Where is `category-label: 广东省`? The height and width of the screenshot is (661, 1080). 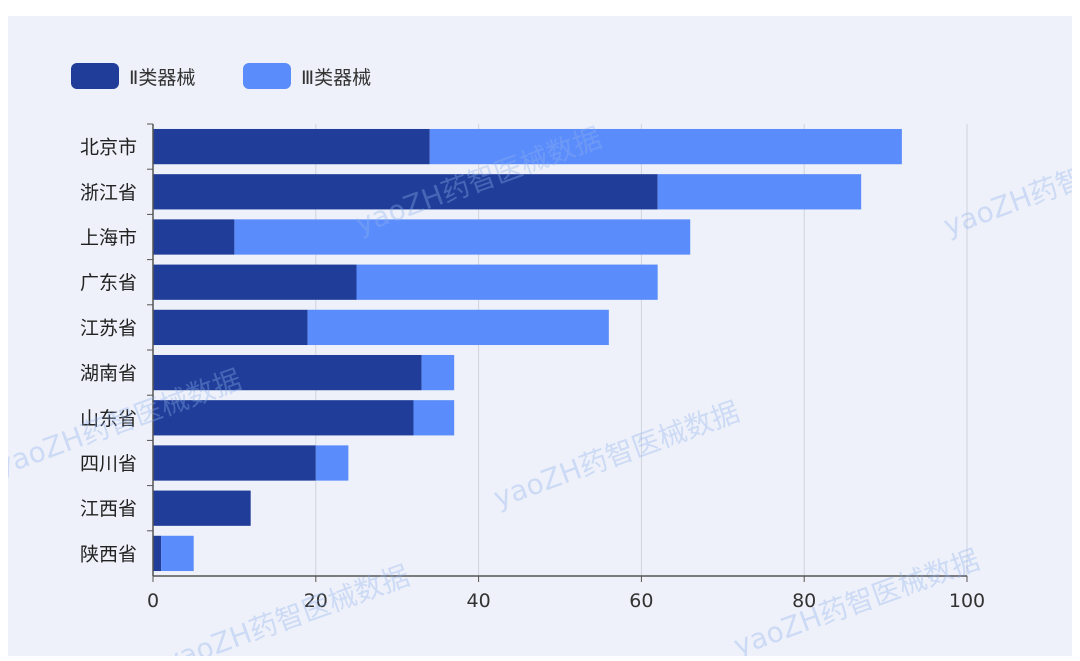
category-label: 广东省 is located at coordinates (108, 283).